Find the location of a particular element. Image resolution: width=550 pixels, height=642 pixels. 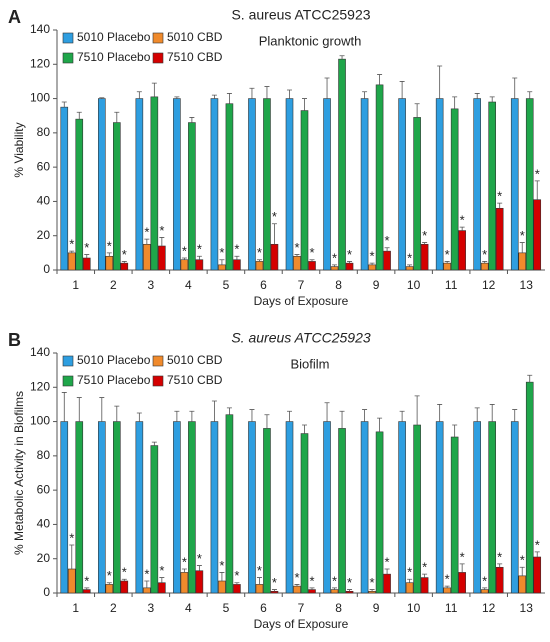

x-tick-label: 13 is located at coordinates (527, 285).